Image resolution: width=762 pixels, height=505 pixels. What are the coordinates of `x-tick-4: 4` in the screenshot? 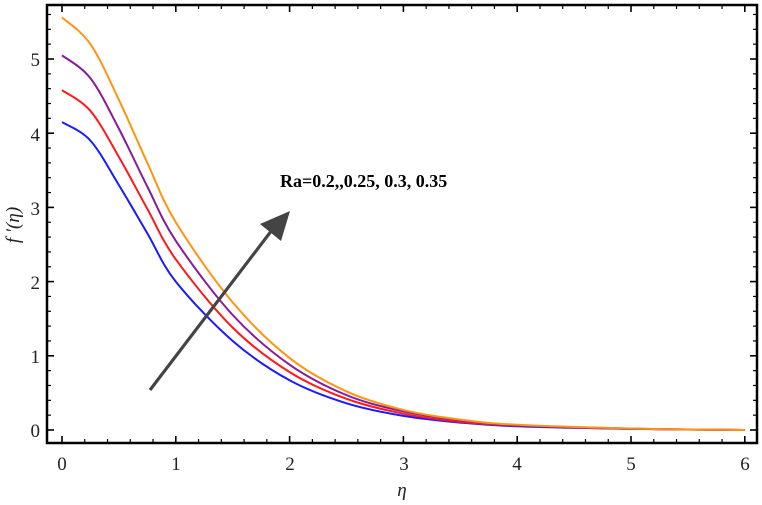 It's located at (517, 464).